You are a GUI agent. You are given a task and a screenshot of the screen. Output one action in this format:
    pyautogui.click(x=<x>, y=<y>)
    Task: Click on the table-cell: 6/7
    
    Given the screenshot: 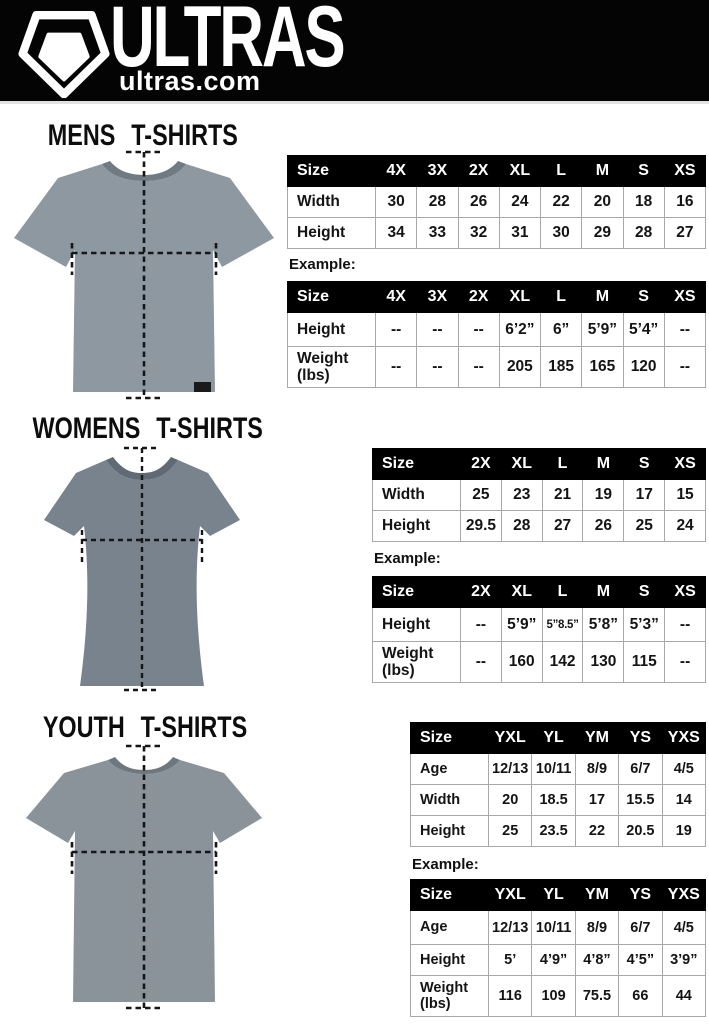 What is the action you would take?
    pyautogui.click(x=640, y=769)
    